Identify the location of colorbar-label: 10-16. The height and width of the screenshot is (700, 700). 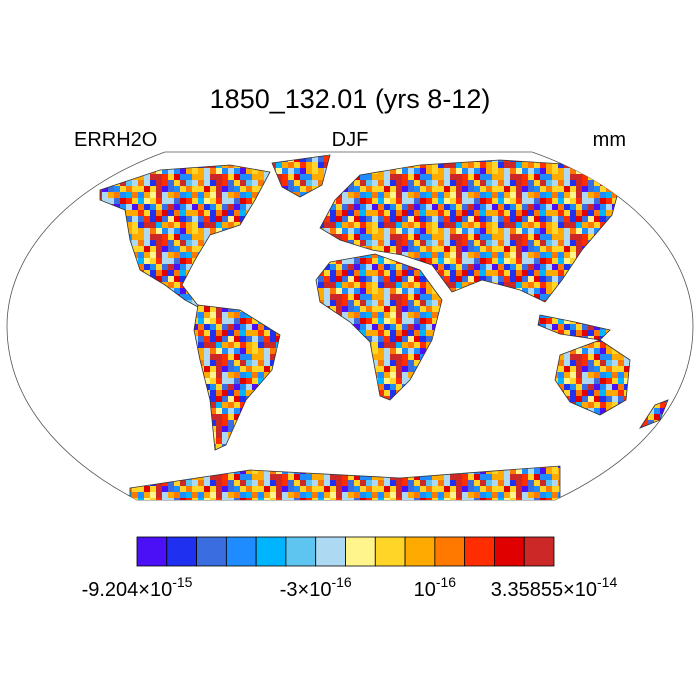
(435, 587).